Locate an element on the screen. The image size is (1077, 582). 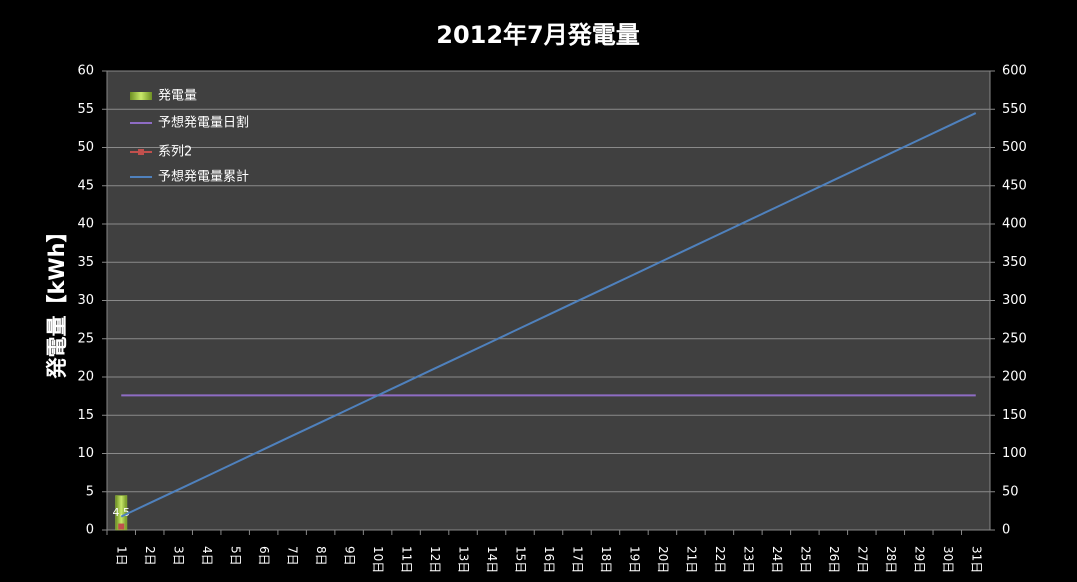
legend-label: 系列2 is located at coordinates (175, 152).